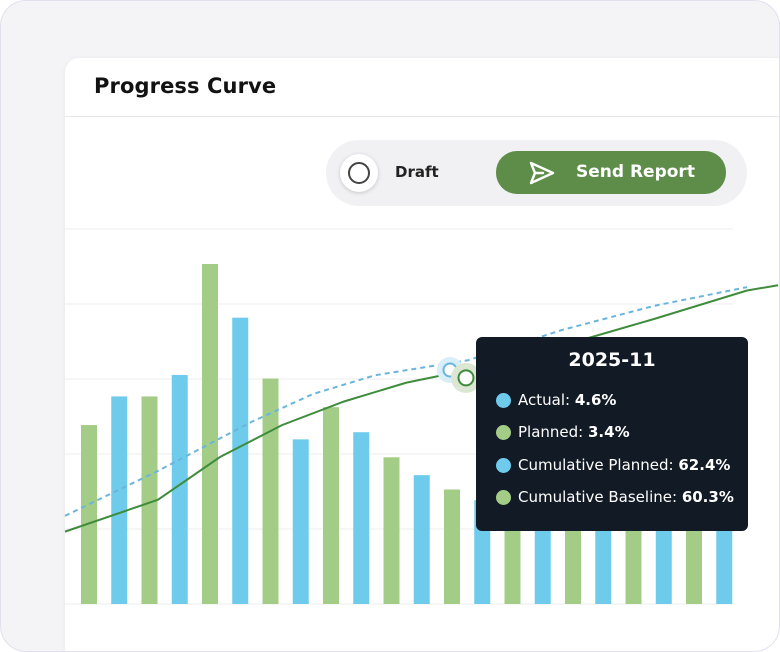 The height and width of the screenshot is (652, 780). I want to click on tooltip-value: 3.4%, so click(609, 432).